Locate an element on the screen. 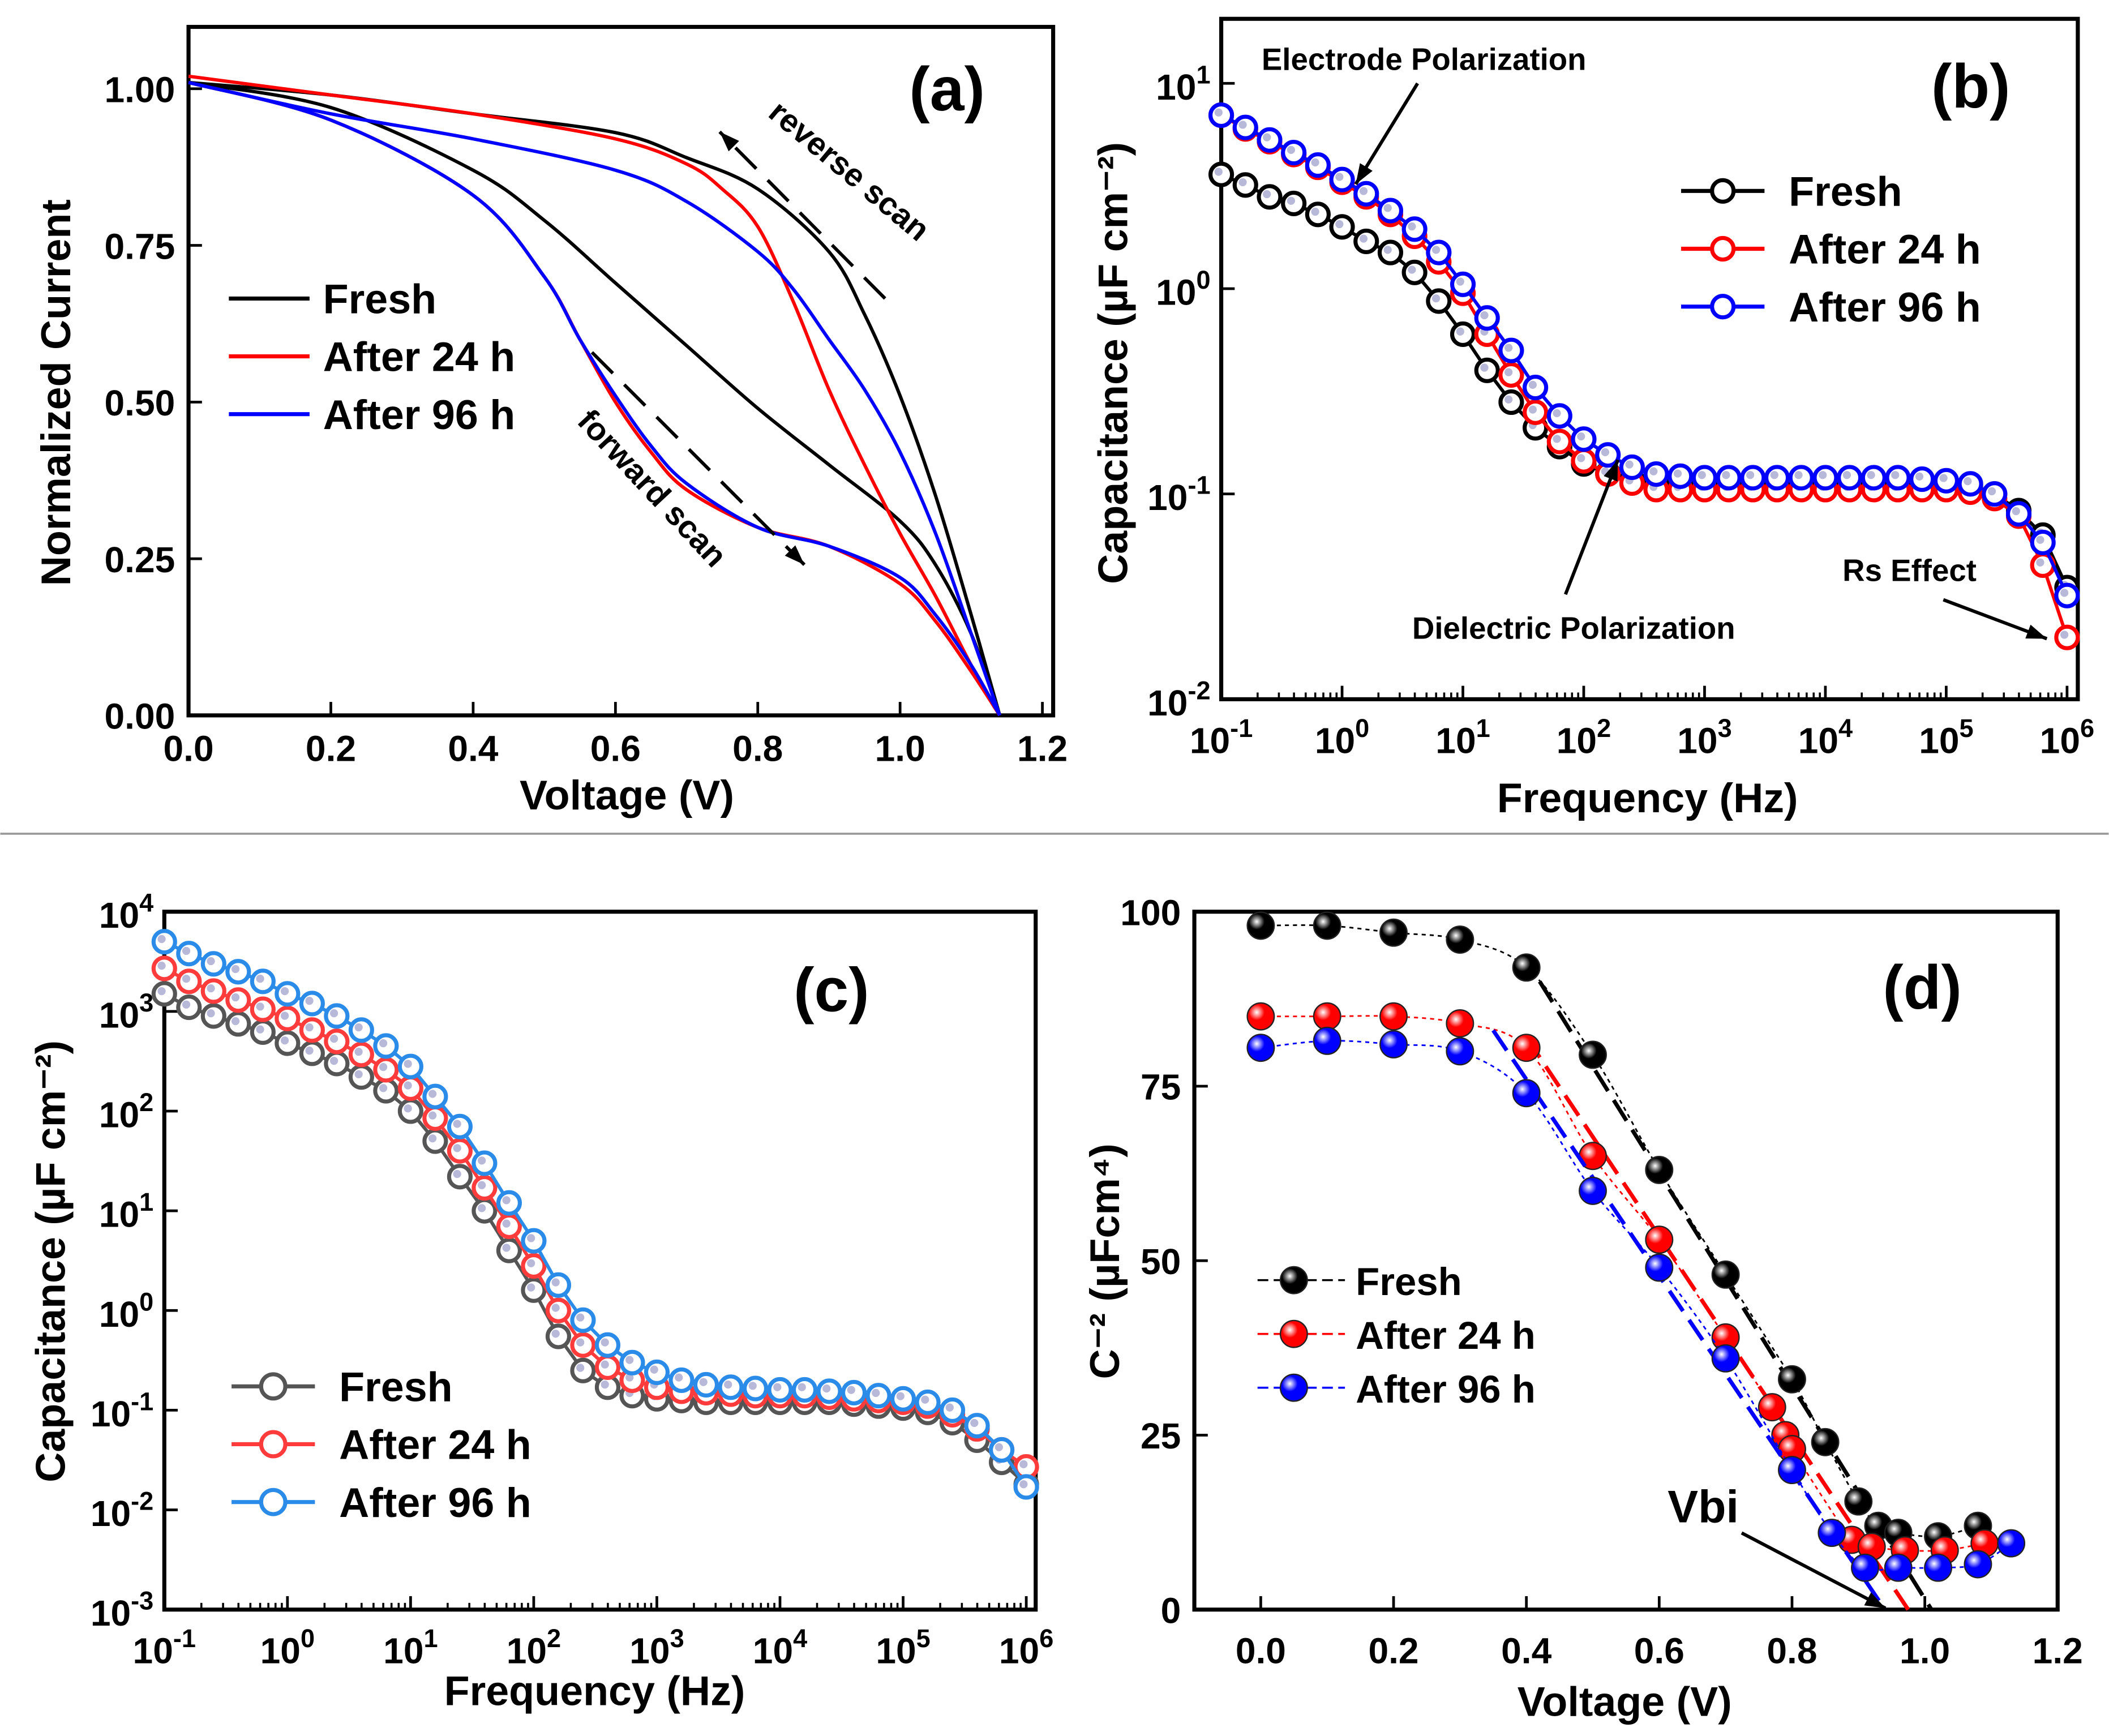  x-axis-label-c: Frequency (Hz) is located at coordinates (594, 1690).